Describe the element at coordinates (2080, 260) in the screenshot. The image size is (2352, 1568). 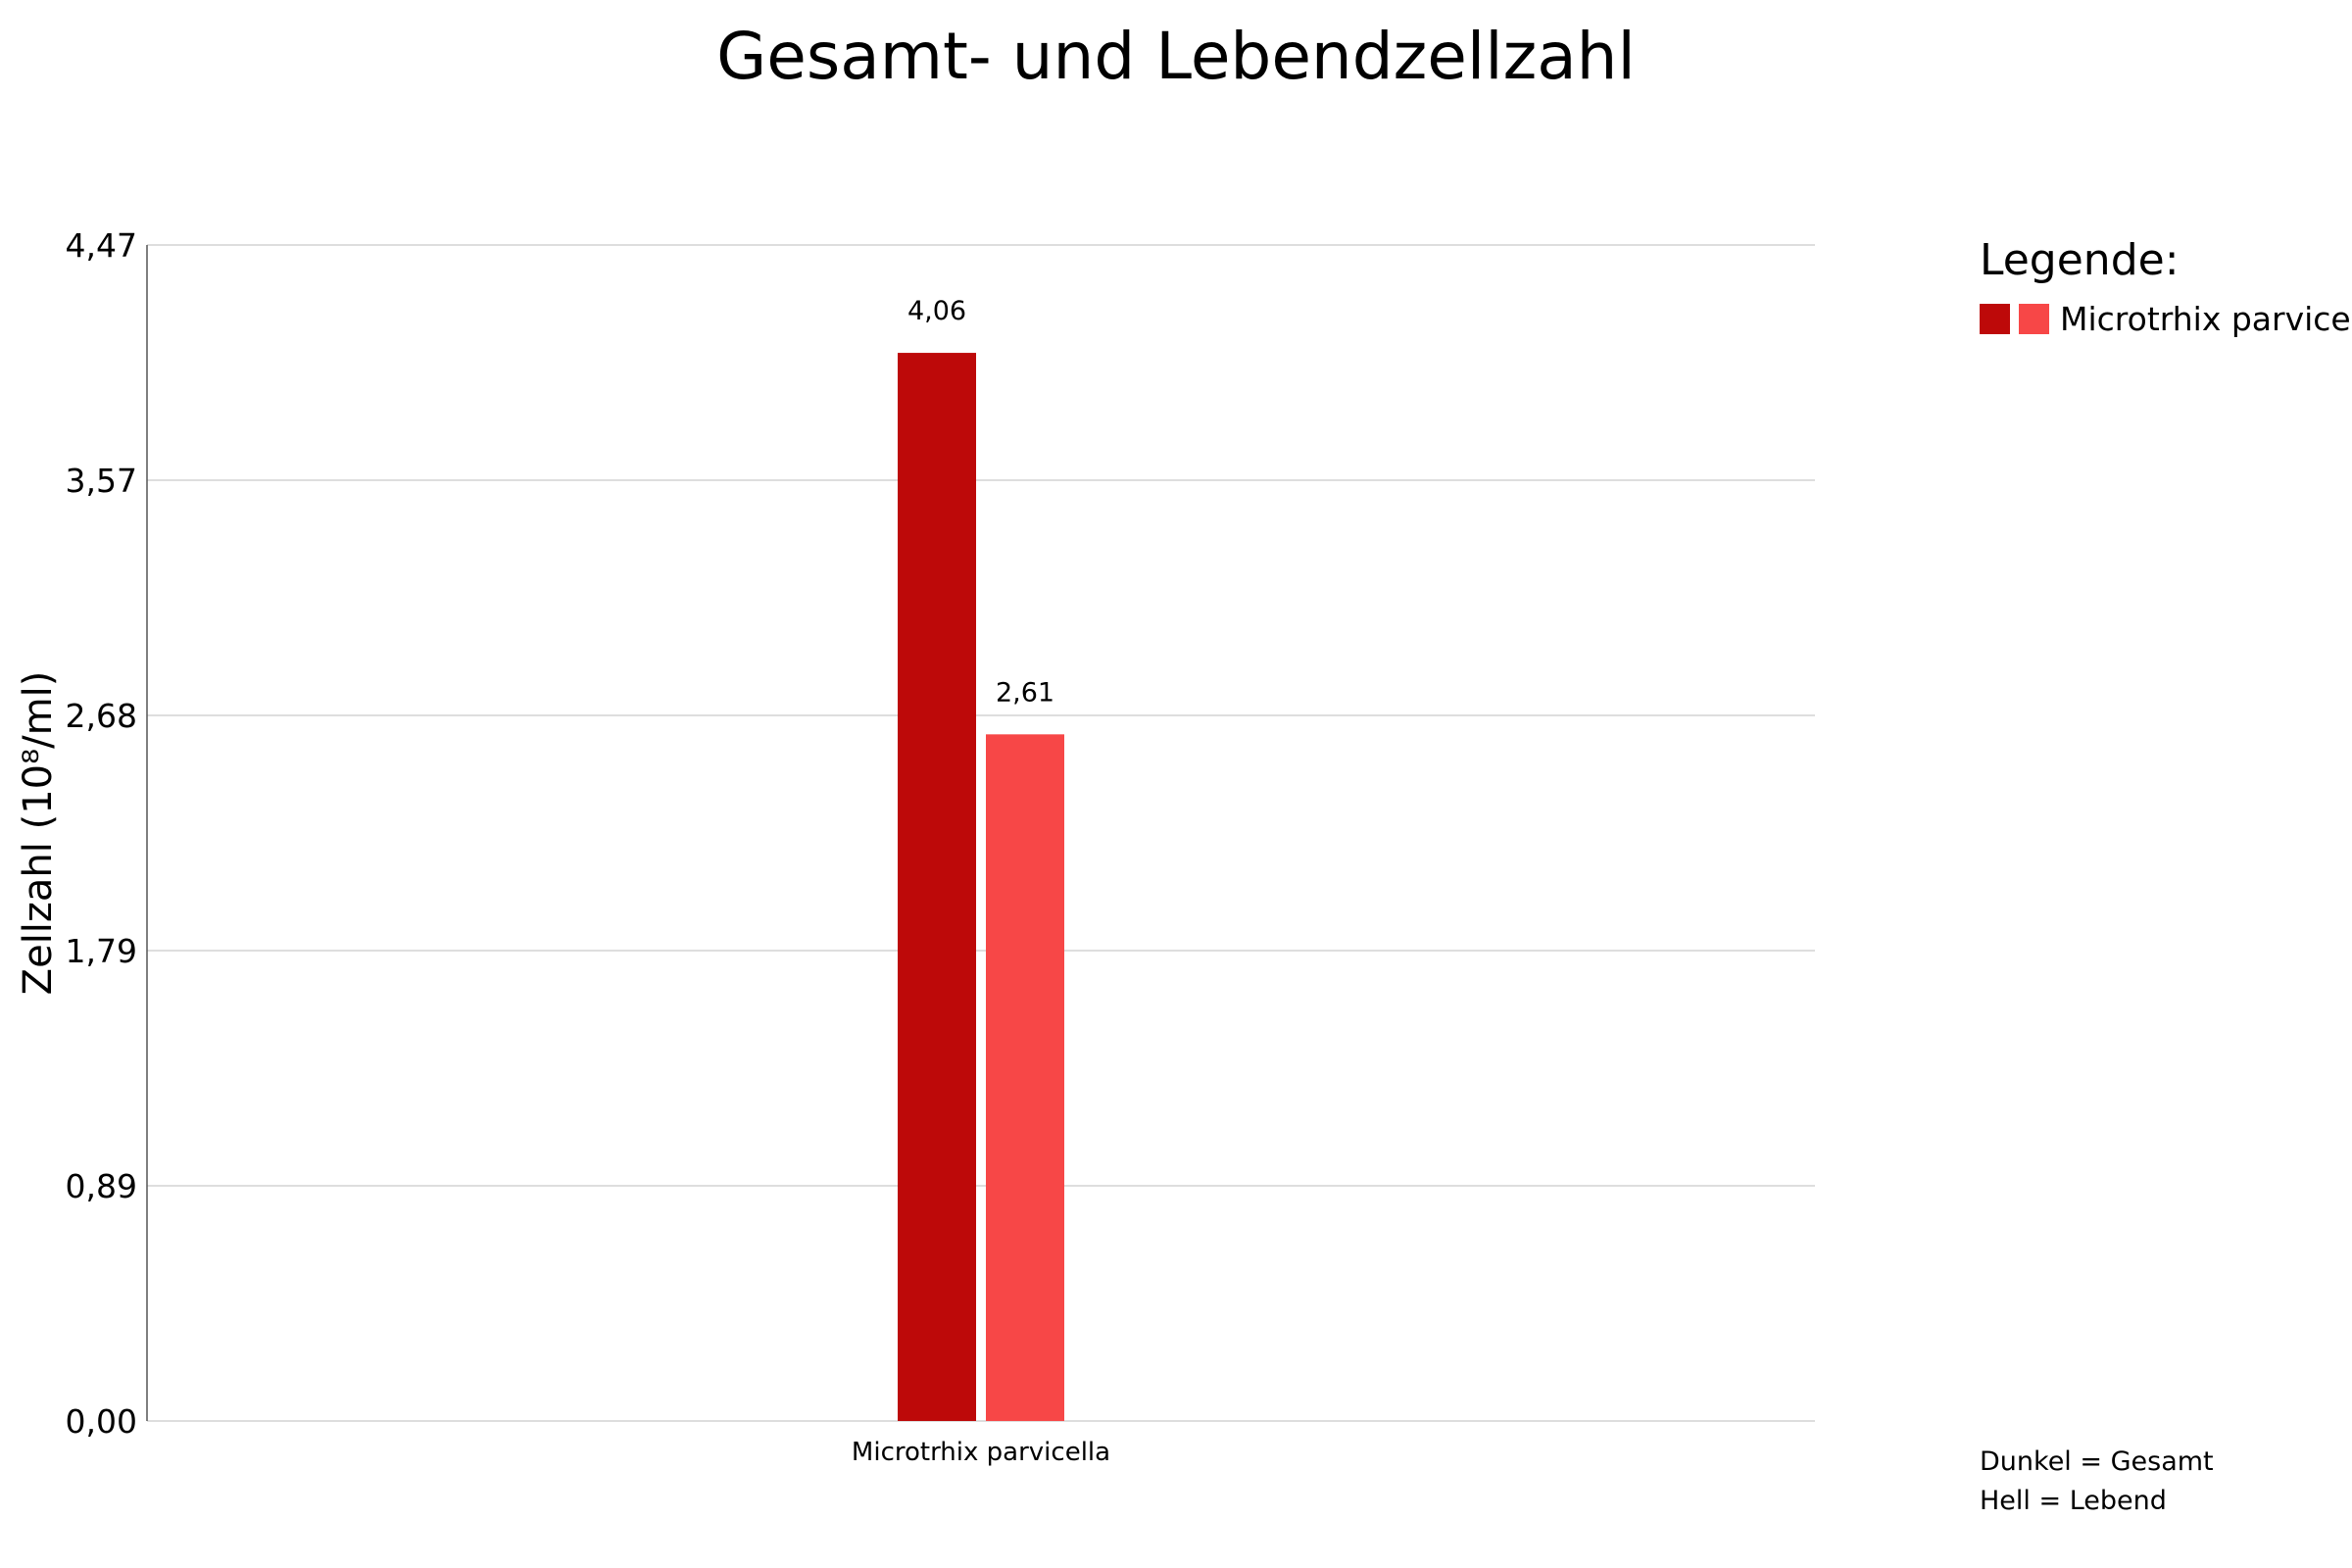
I see `legend-title: Legende:` at that location.